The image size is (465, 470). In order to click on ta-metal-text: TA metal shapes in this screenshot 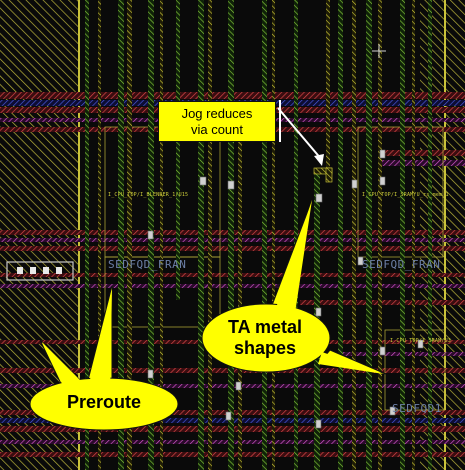, I will do `click(265, 338)`.